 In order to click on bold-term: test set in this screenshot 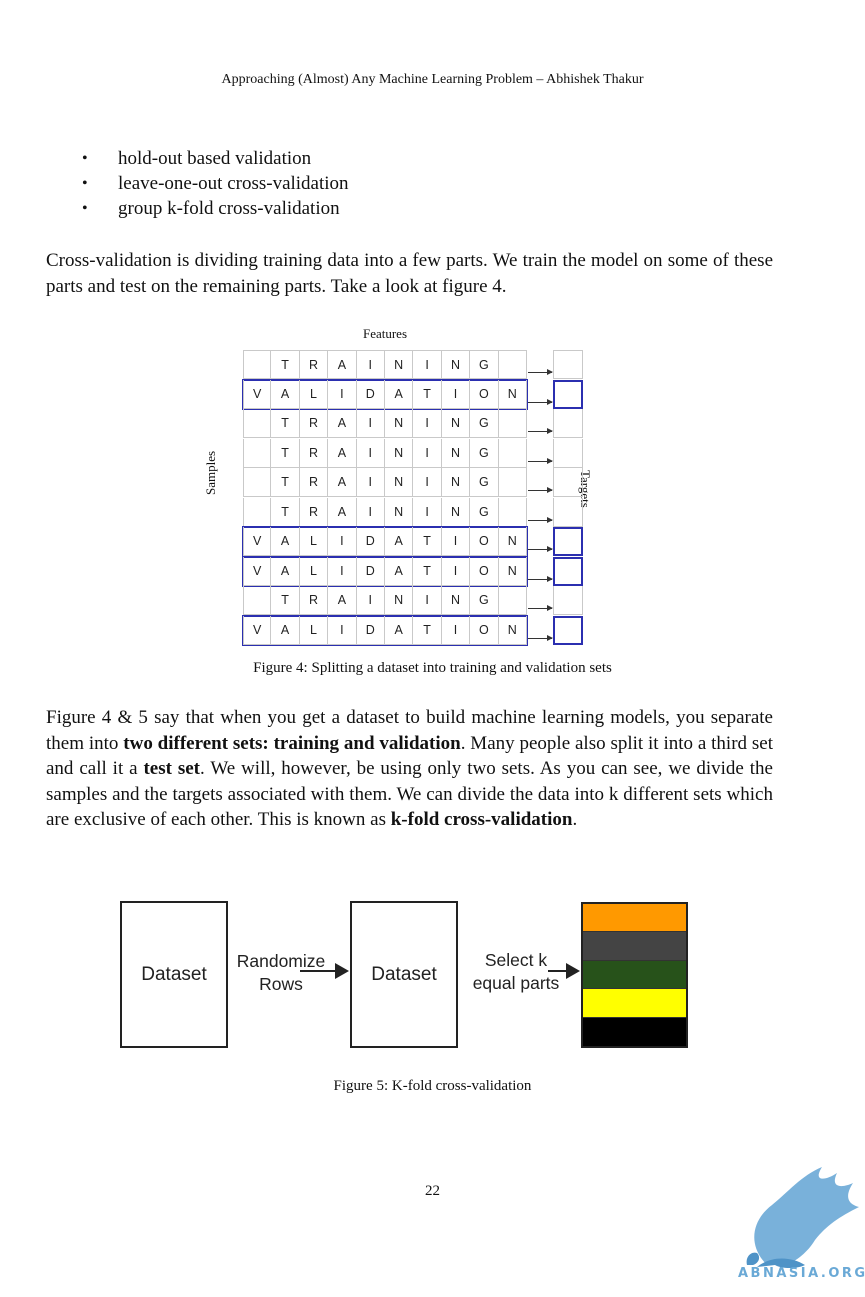, I will do `click(172, 768)`.